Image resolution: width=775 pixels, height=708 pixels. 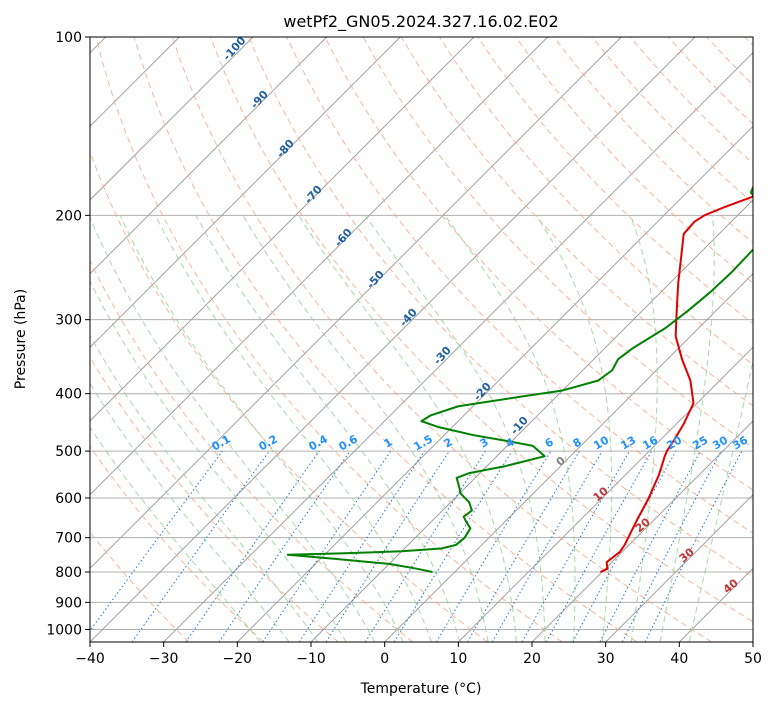 I want to click on y-tick-label: 800, so click(x=68, y=573).